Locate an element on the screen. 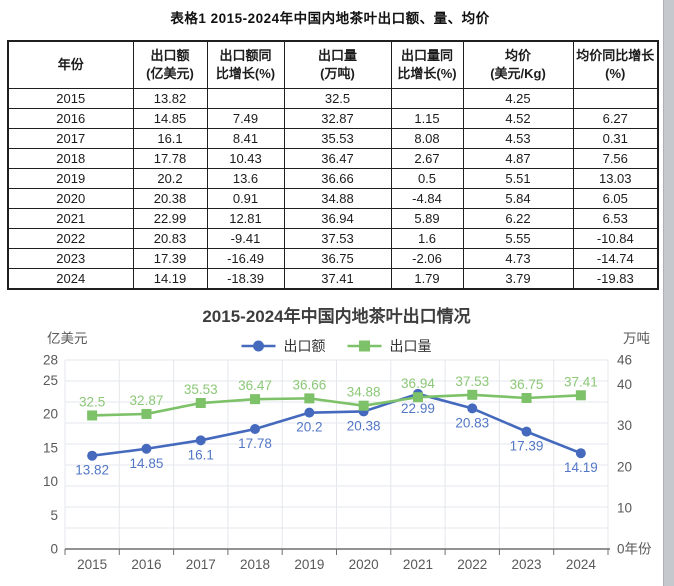 The width and height of the screenshot is (674, 586). scrollbar-track is located at coordinates (668, 293).